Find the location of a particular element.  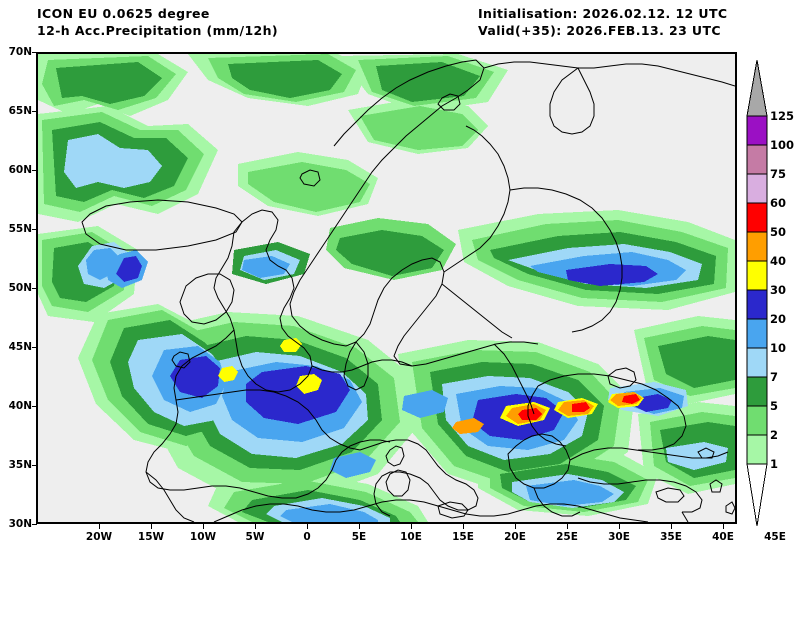

lon-tick-10e is located at coordinates (411, 526).